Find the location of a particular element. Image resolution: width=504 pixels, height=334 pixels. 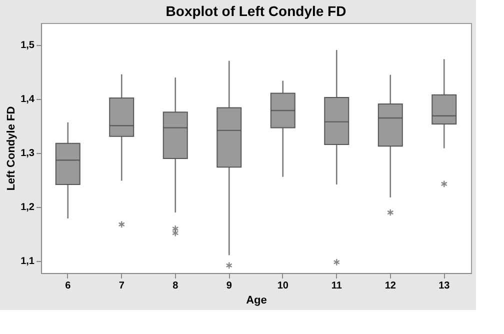

x-axis-title: Age is located at coordinates (256, 300).